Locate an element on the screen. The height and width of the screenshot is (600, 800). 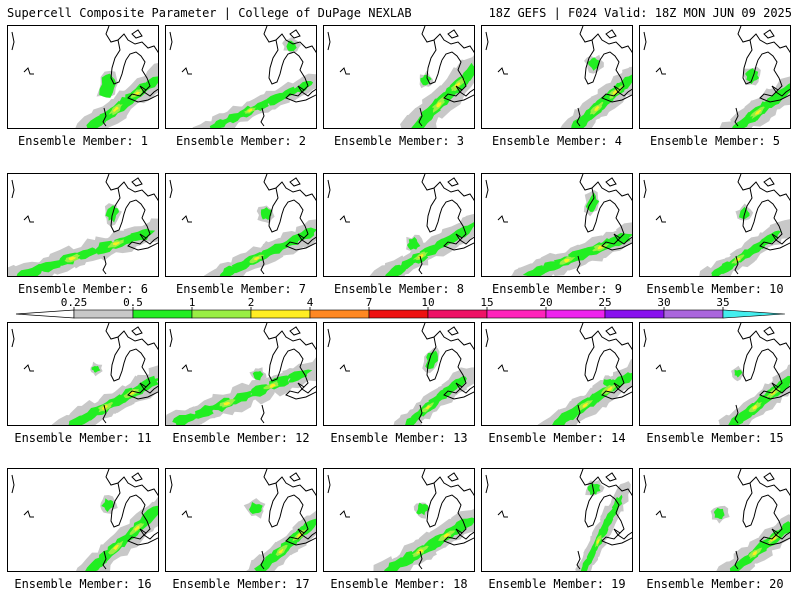
panel-label-5: Ensemble Member: 5 is located at coordinates (715, 141).